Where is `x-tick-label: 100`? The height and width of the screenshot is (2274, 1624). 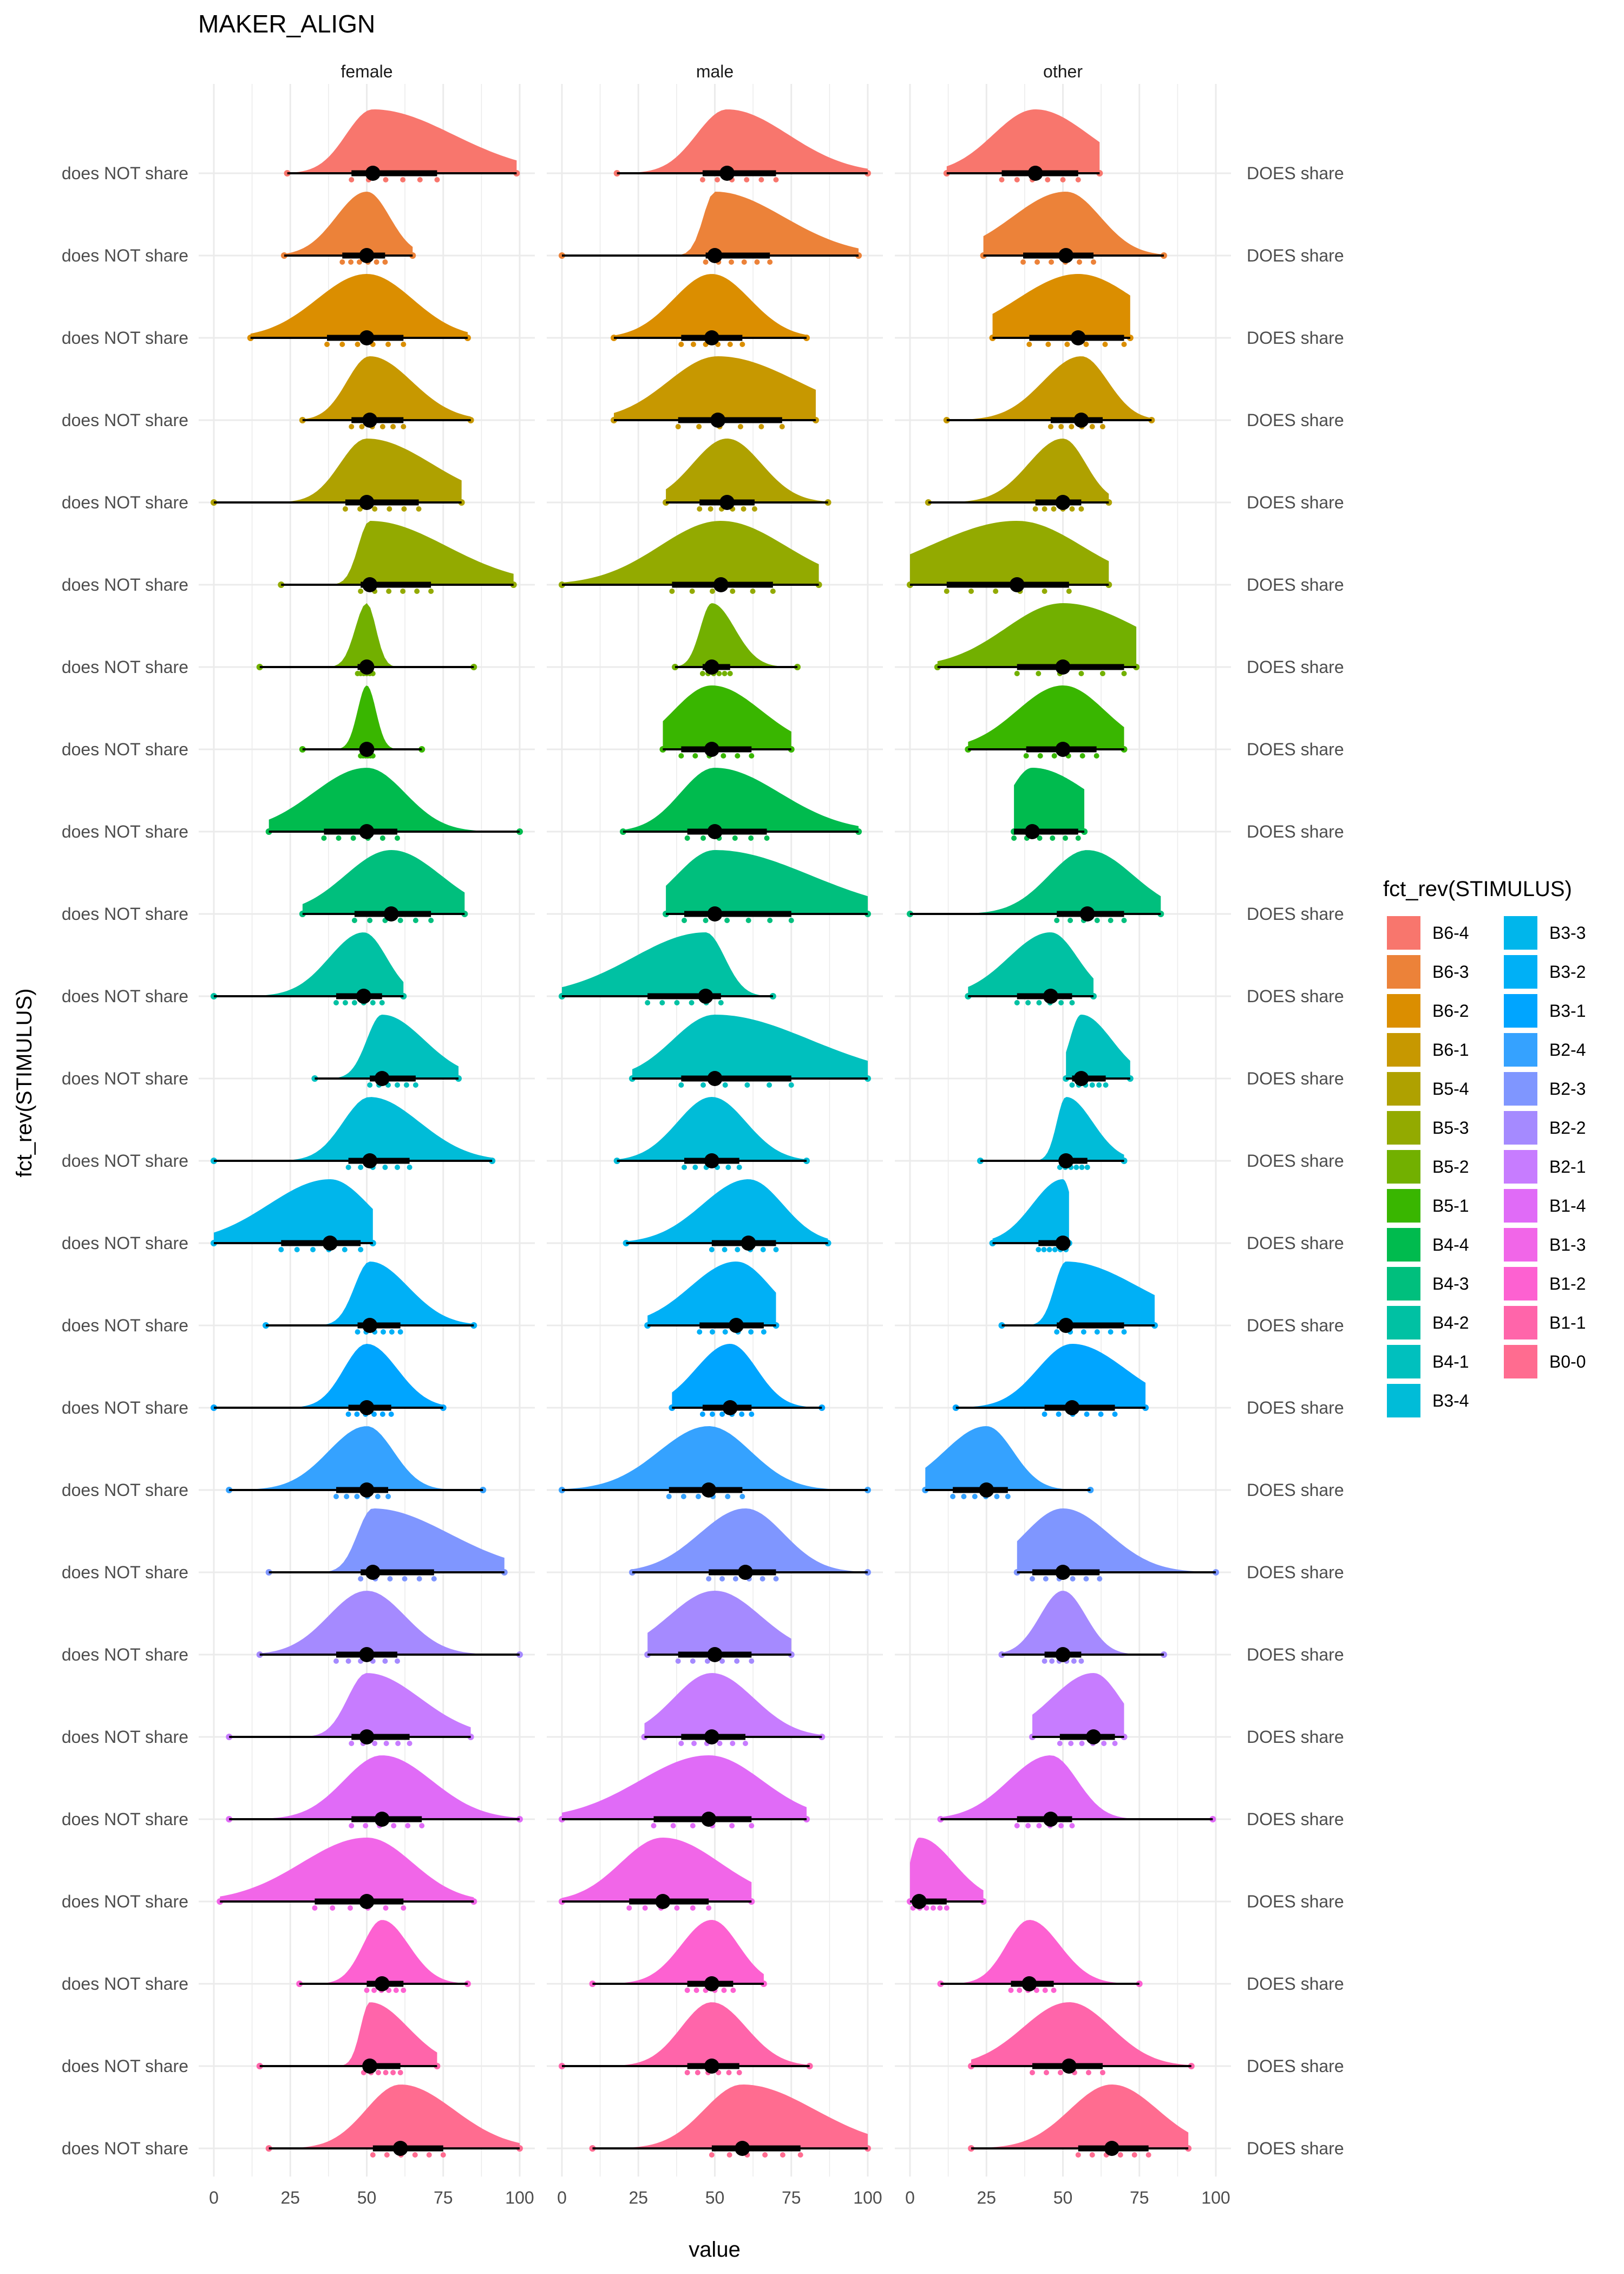 x-tick-label: 100 is located at coordinates (519, 2198).